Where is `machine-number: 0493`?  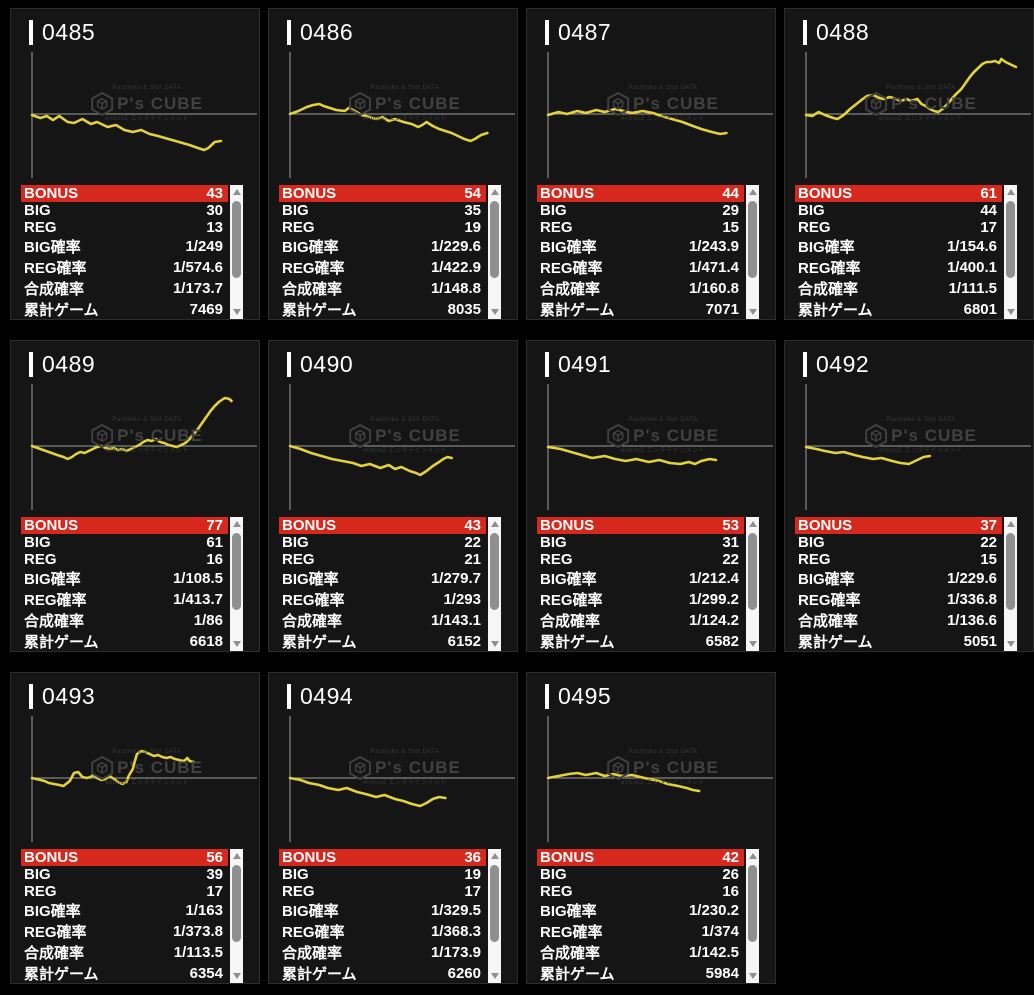 machine-number: 0493 is located at coordinates (69, 696).